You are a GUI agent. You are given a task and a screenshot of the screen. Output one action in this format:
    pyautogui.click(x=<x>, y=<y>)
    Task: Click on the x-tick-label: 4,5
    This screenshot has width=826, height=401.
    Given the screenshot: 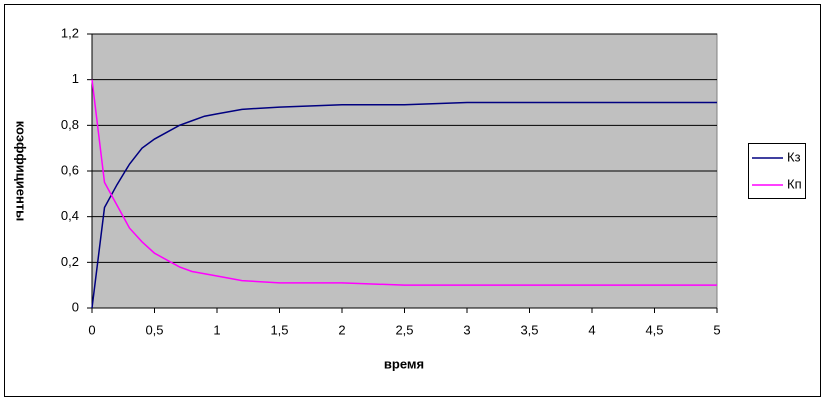 What is the action you would take?
    pyautogui.click(x=654, y=329)
    